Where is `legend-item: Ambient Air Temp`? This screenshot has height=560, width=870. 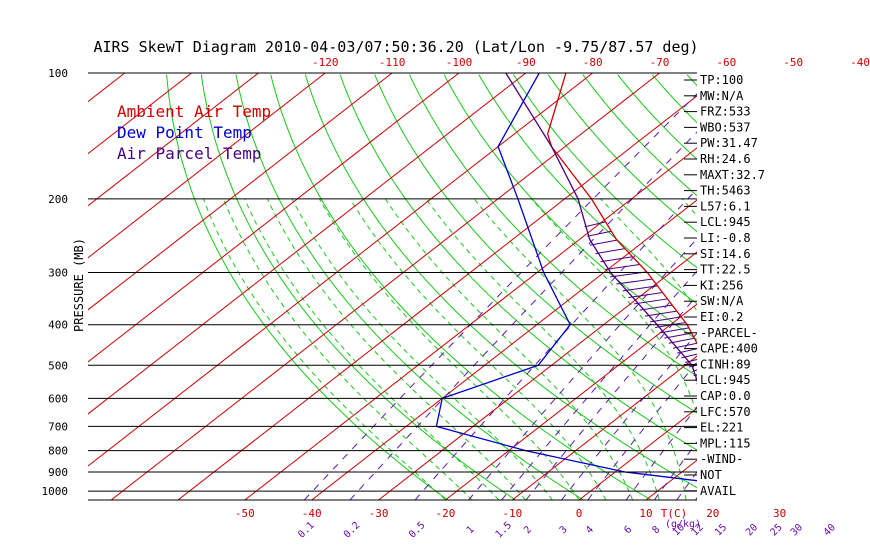
legend-item: Ambient Air Temp is located at coordinates (194, 111).